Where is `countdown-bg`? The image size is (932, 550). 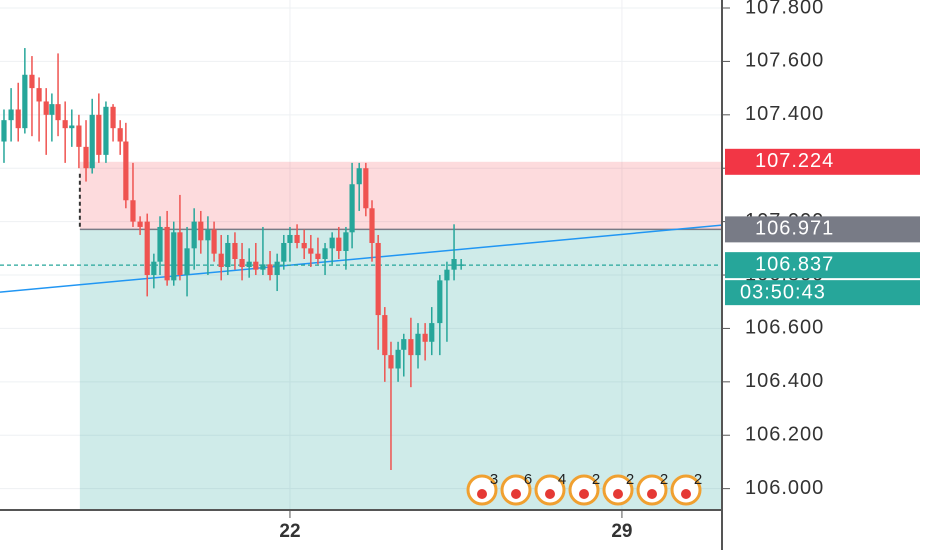
countdown-bg is located at coordinates (822, 293).